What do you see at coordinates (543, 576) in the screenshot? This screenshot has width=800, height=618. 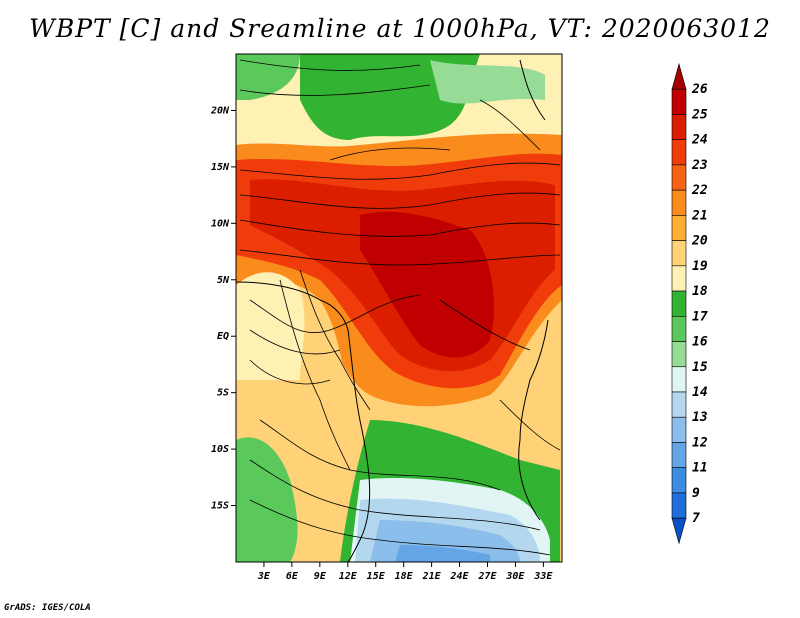 I see `lon-tick-label: 33E` at bounding box center [543, 576].